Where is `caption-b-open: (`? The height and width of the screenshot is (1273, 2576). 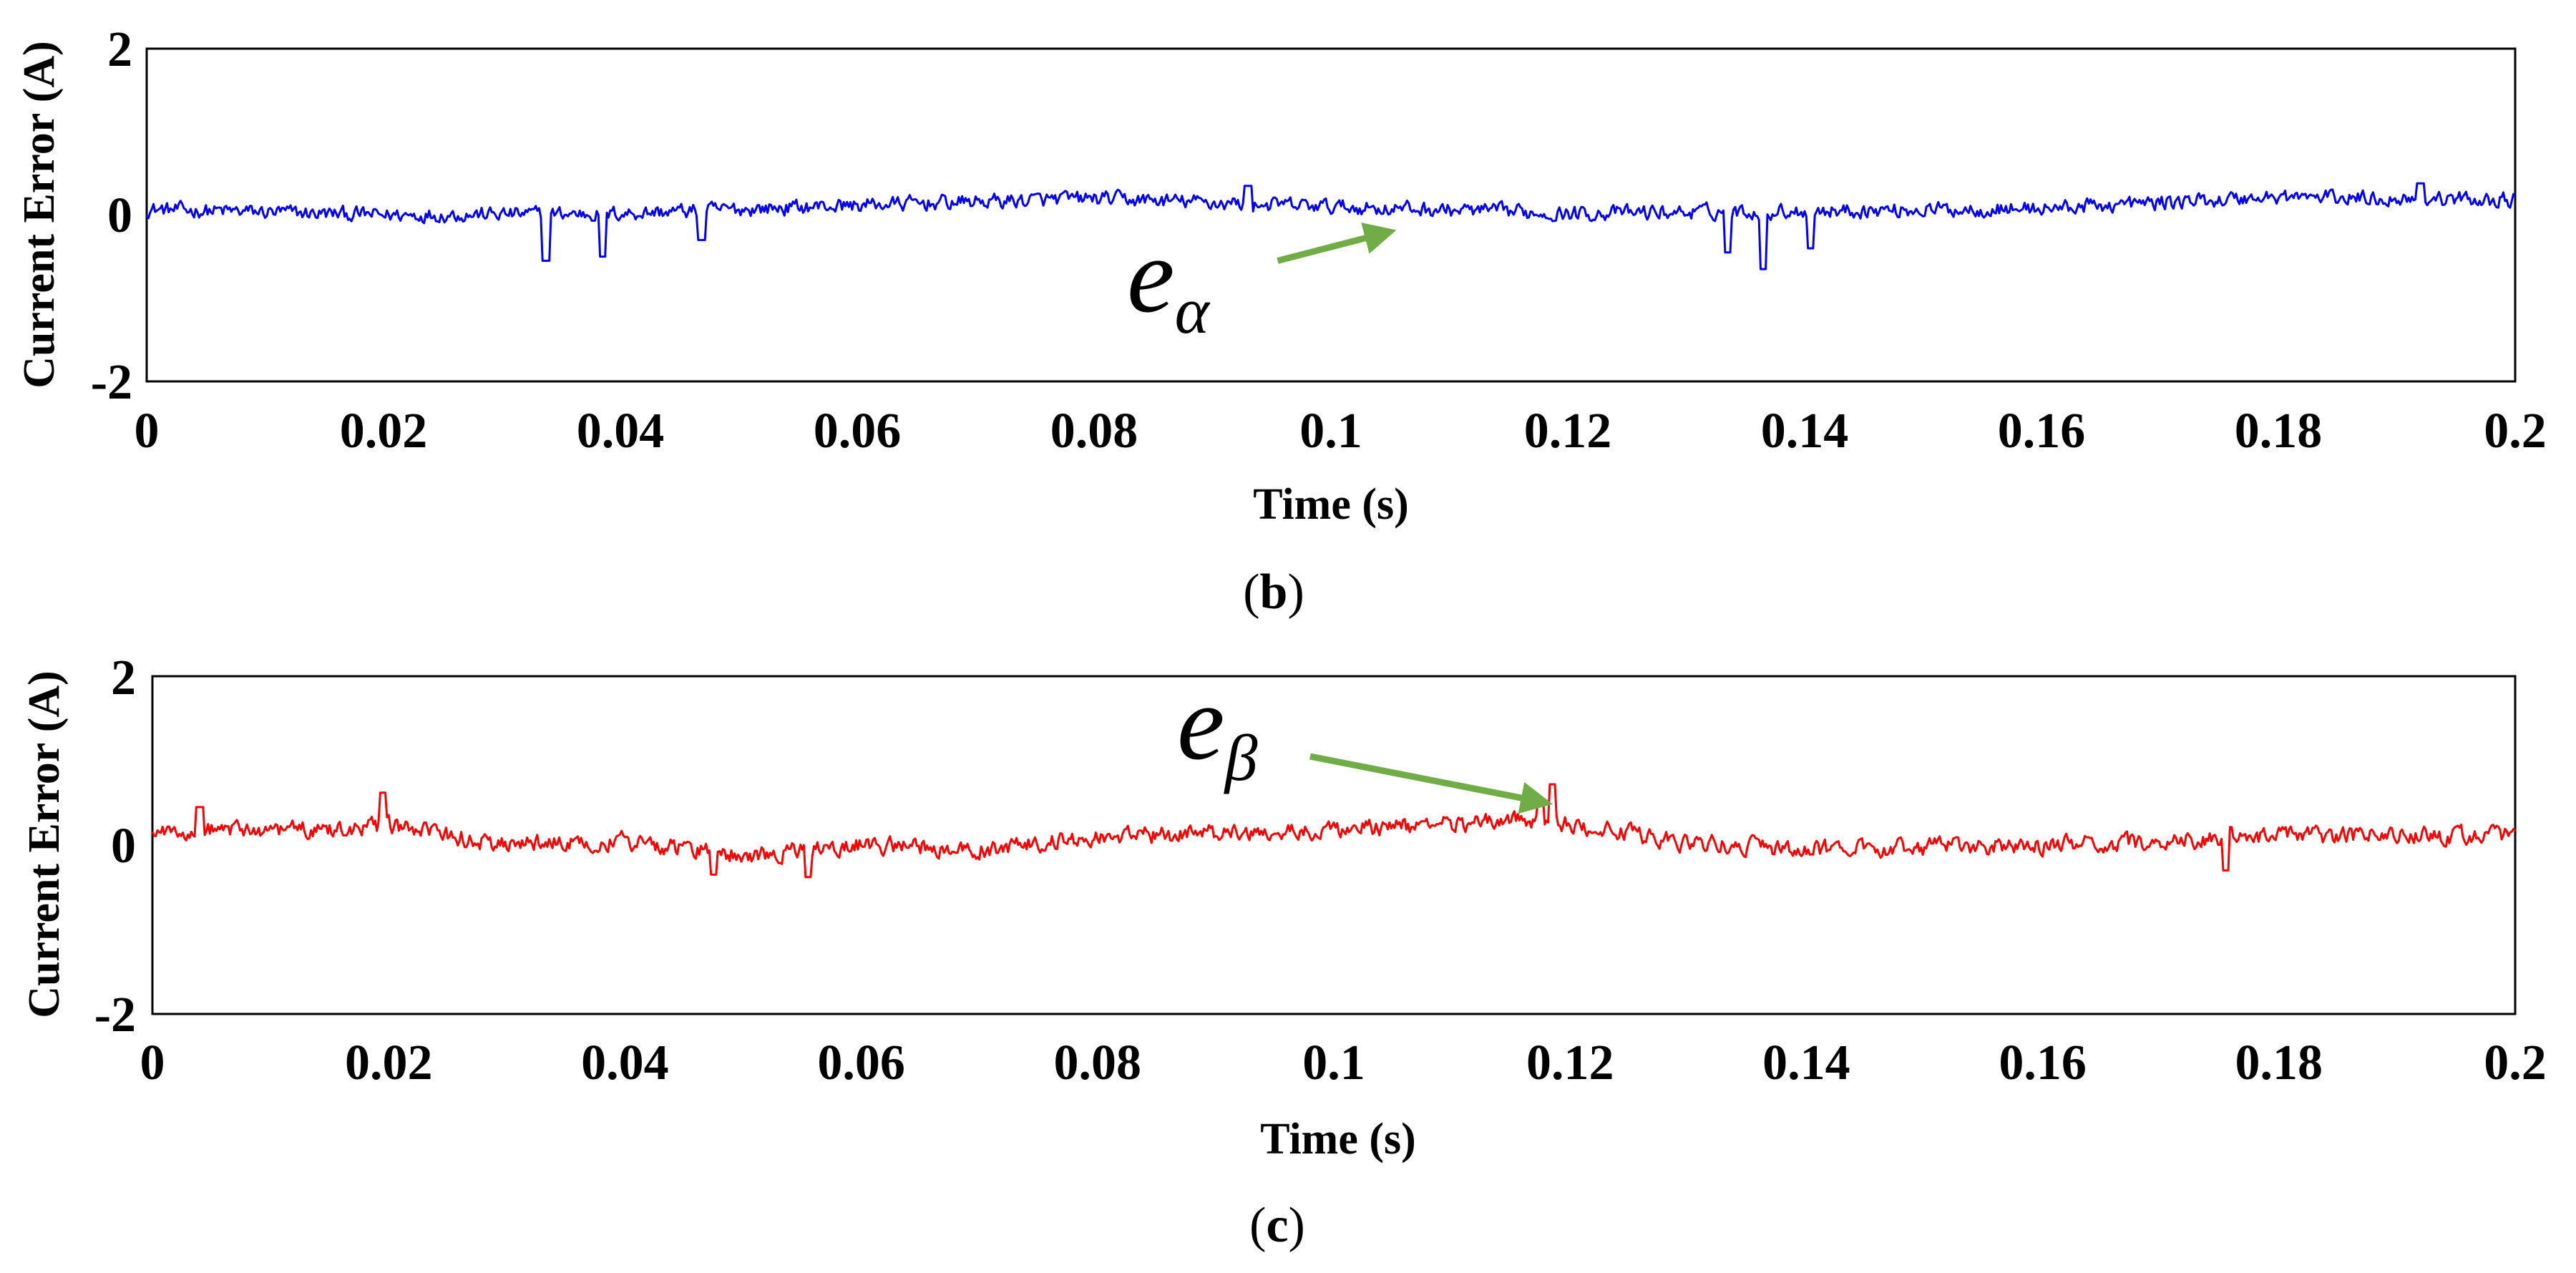 caption-b-open: ( is located at coordinates (1251, 593).